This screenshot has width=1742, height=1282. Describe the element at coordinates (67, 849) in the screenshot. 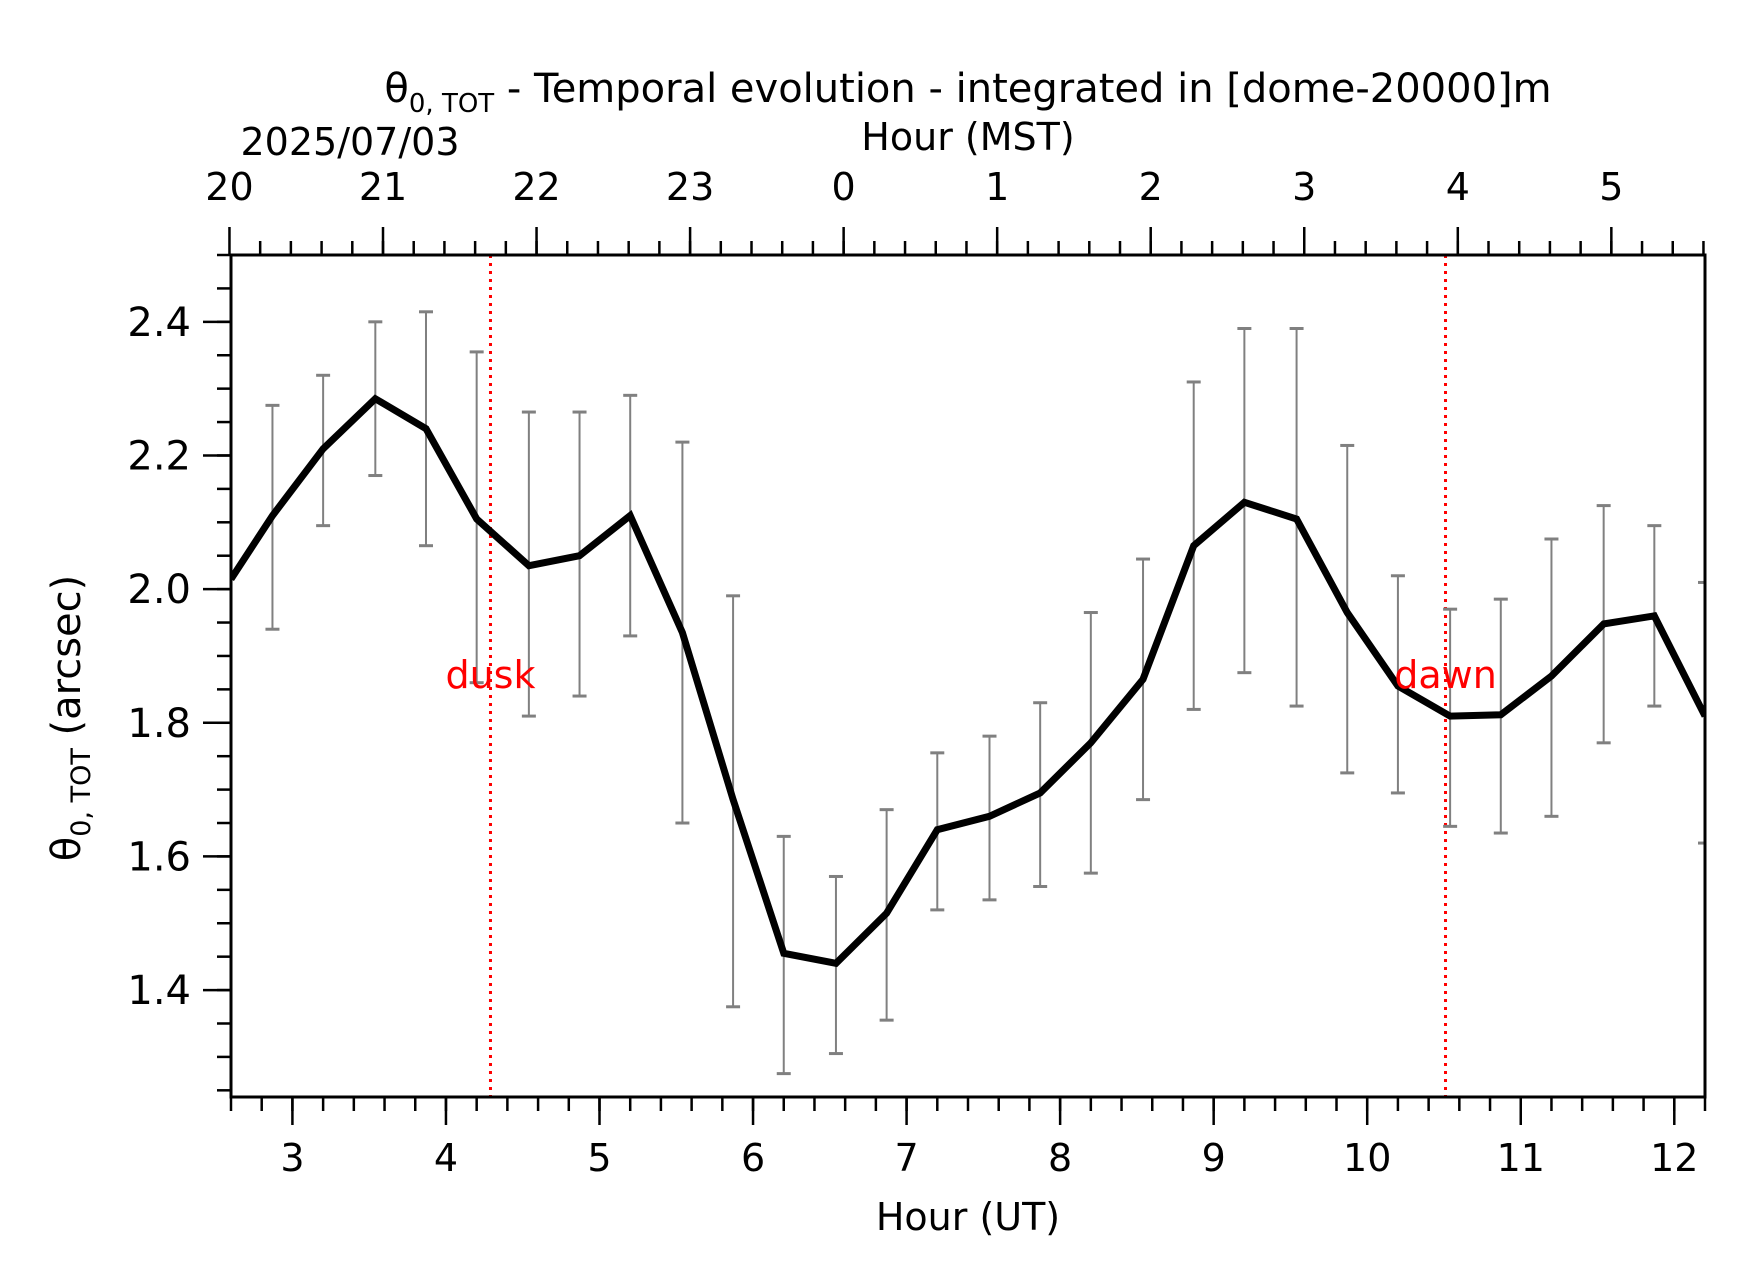

I see `y-axis-label-theta: θ` at that location.